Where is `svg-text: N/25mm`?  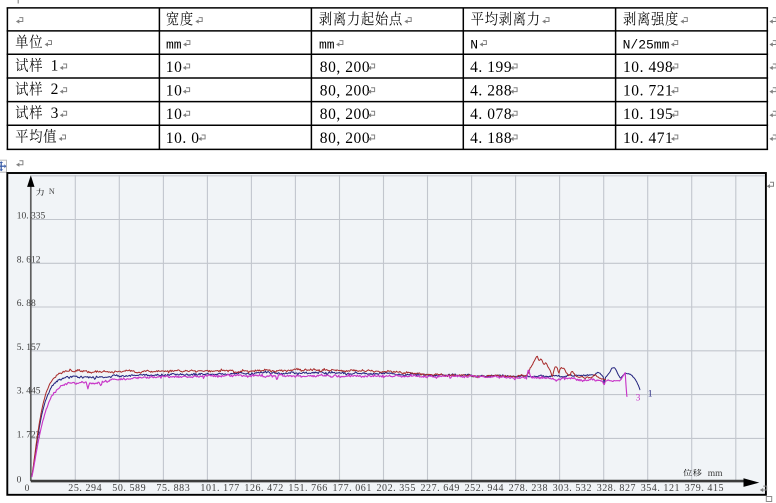 svg-text: N/25mm is located at coordinates (646, 44).